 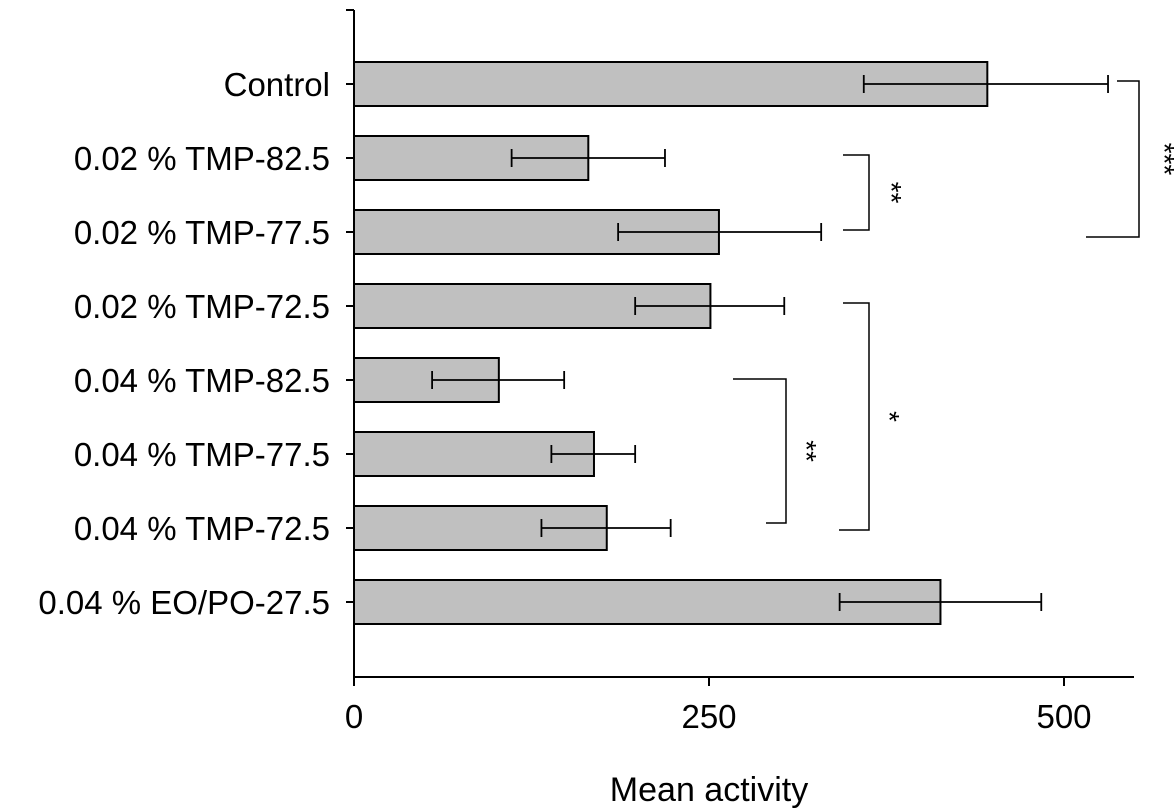 What do you see at coordinates (709, 790) in the screenshot?
I see `x-axis-label: Mean activity` at bounding box center [709, 790].